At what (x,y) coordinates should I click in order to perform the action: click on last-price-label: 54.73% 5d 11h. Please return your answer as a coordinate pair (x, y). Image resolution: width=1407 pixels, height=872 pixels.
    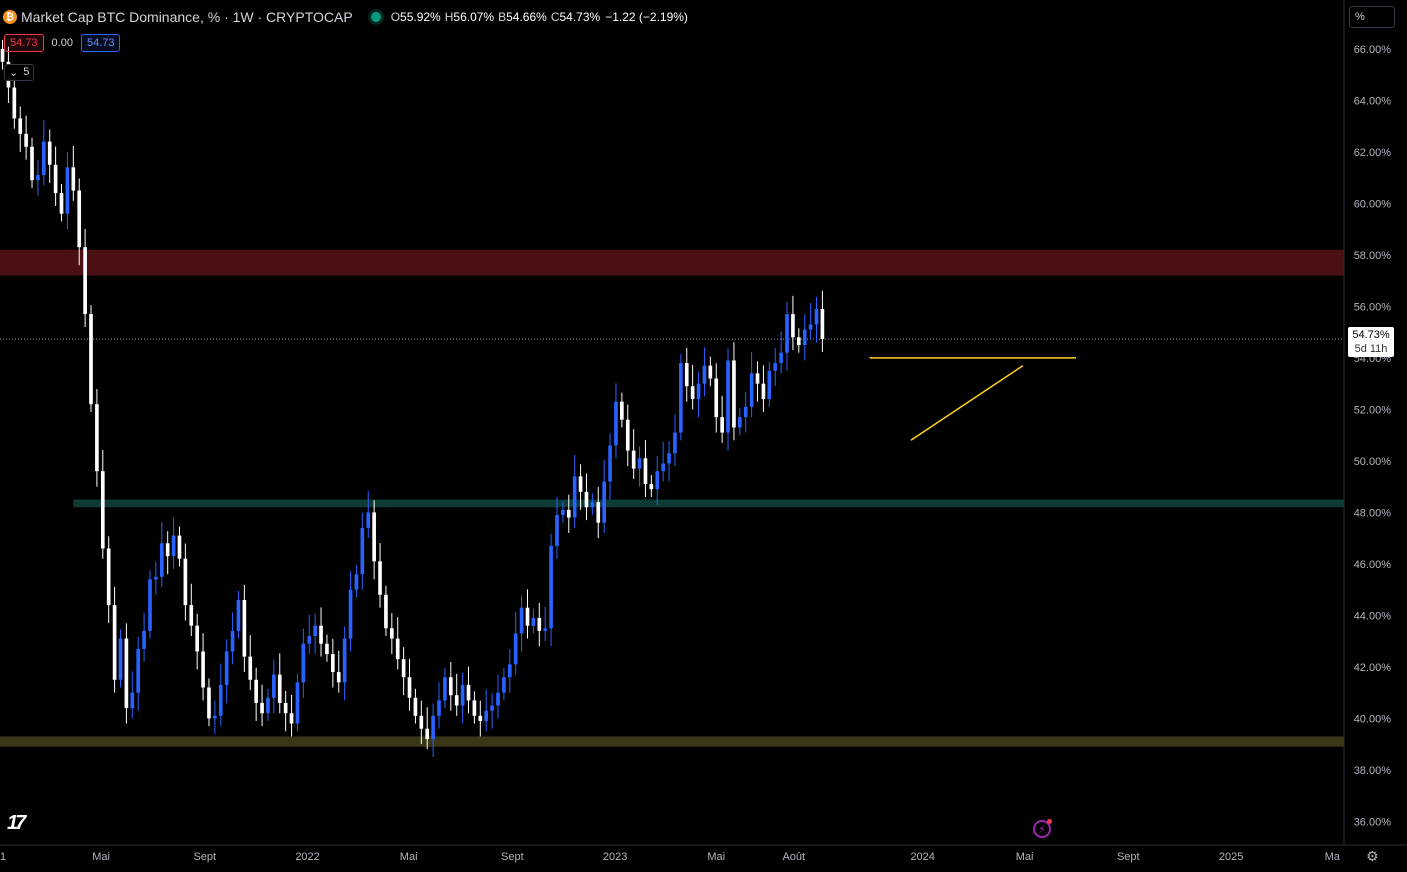
    Looking at the image, I should click on (1371, 342).